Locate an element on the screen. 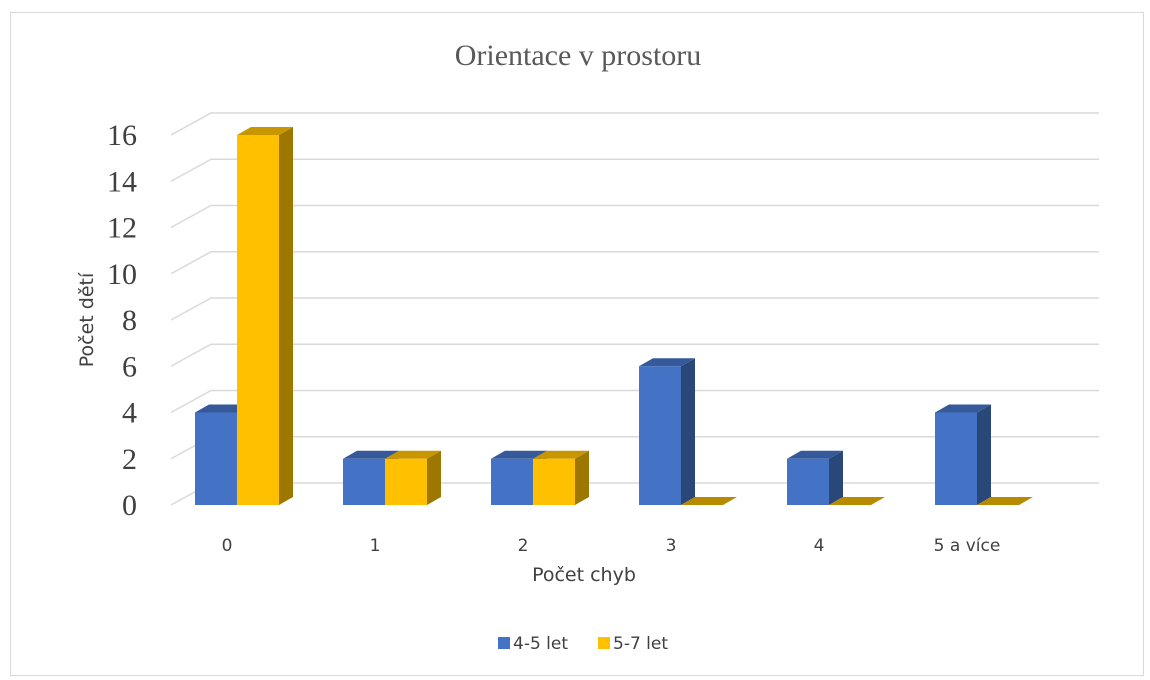 This screenshot has height=680, width=1150. y-tick-label: 10 is located at coordinates (122, 274).